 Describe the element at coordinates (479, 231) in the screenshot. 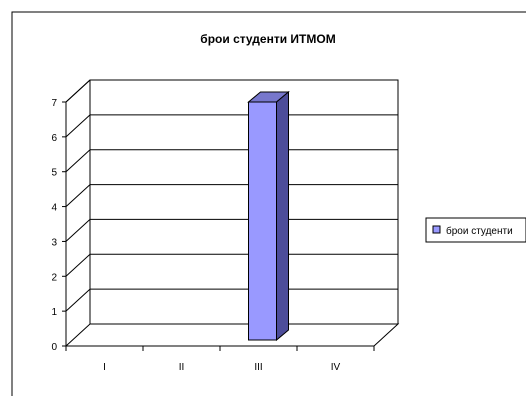

I see `legend-label: брои студенти` at that location.